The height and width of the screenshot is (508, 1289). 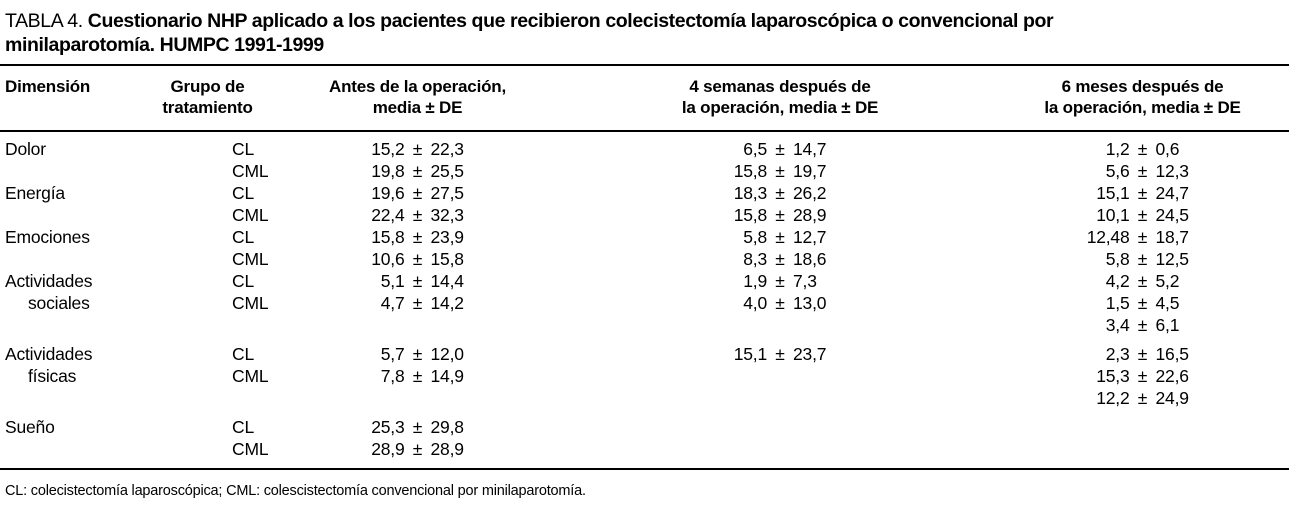 I want to click on value-cell-sem4: 18,3 ±26,2, so click(x=780, y=193).